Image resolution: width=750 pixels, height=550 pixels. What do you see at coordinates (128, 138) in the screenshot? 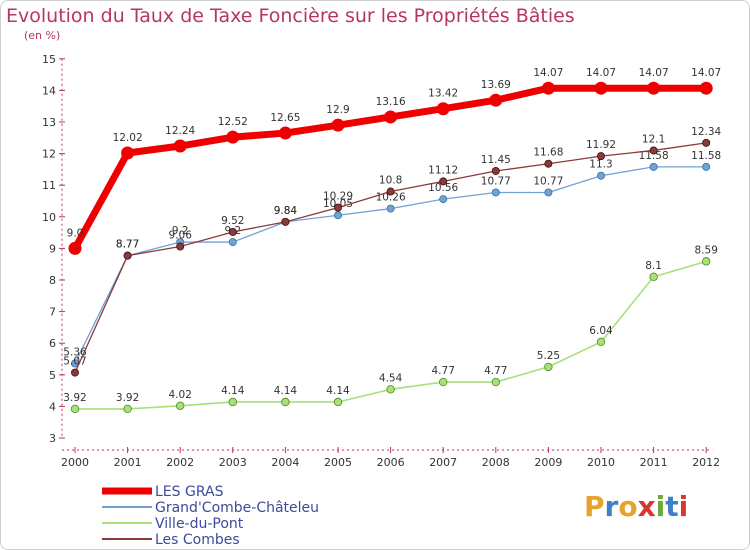
I see `data-label: 12.02` at bounding box center [128, 138].